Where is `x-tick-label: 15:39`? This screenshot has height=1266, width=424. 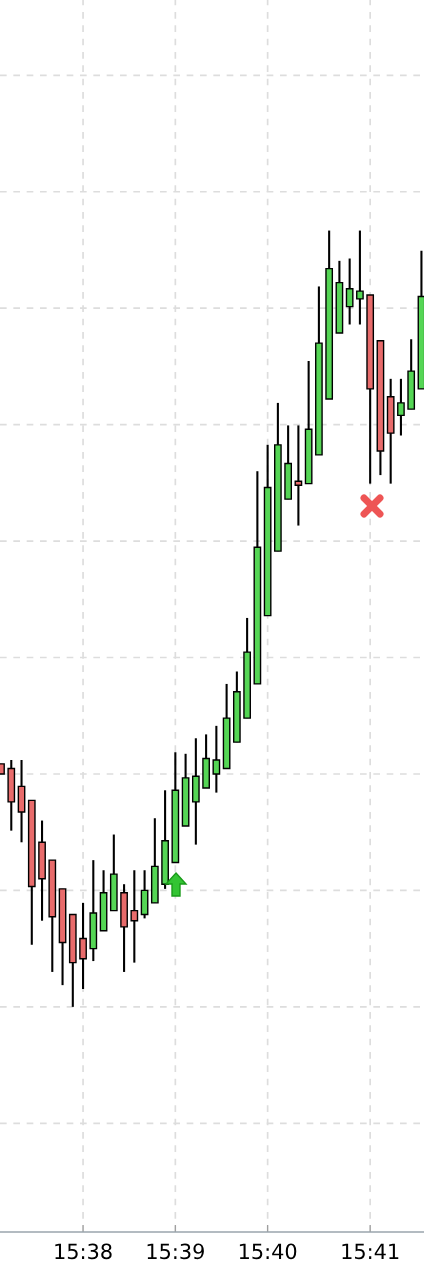 x-tick-label: 15:39 is located at coordinates (175, 1251).